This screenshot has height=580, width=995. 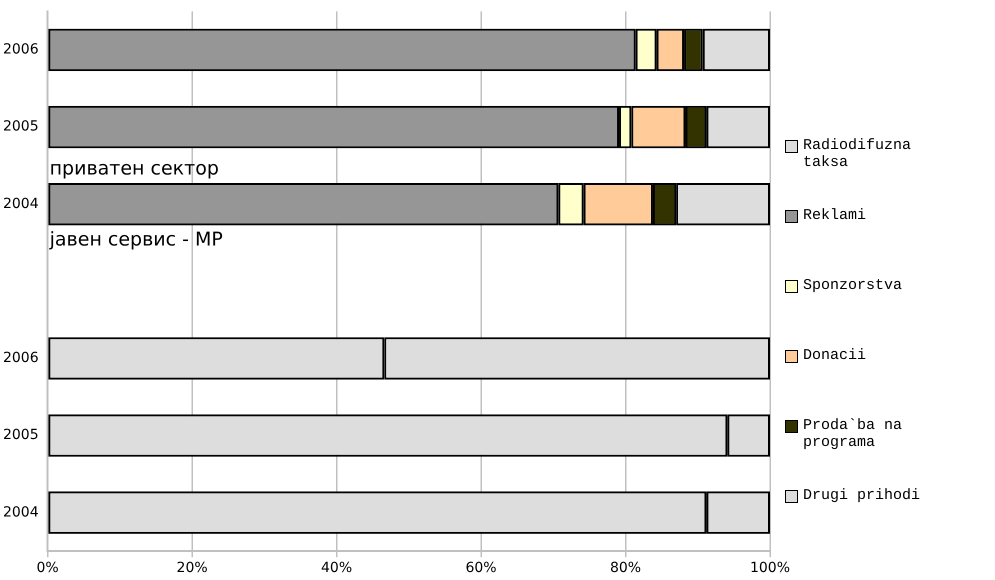 I want to click on legend-label: Radiodifuzna taksa, so click(x=857, y=154).